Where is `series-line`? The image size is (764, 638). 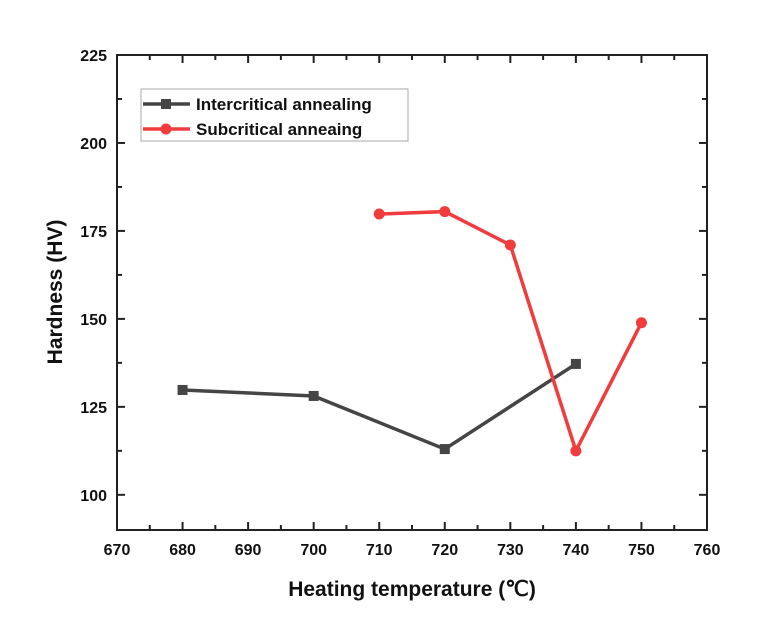
series-line is located at coordinates (379, 407).